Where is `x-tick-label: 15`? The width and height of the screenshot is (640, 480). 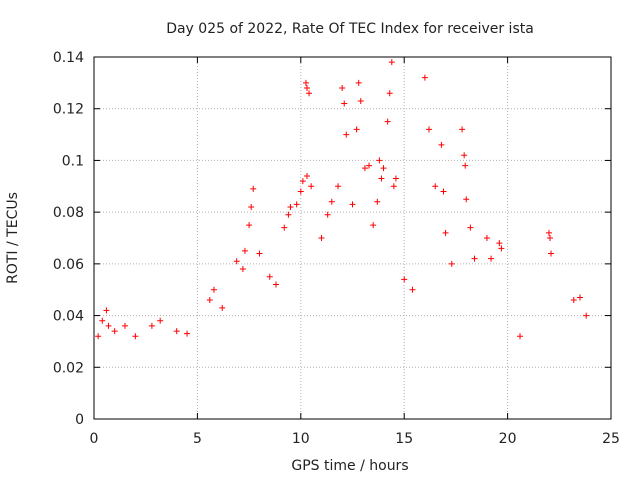 x-tick-label: 15 is located at coordinates (404, 439).